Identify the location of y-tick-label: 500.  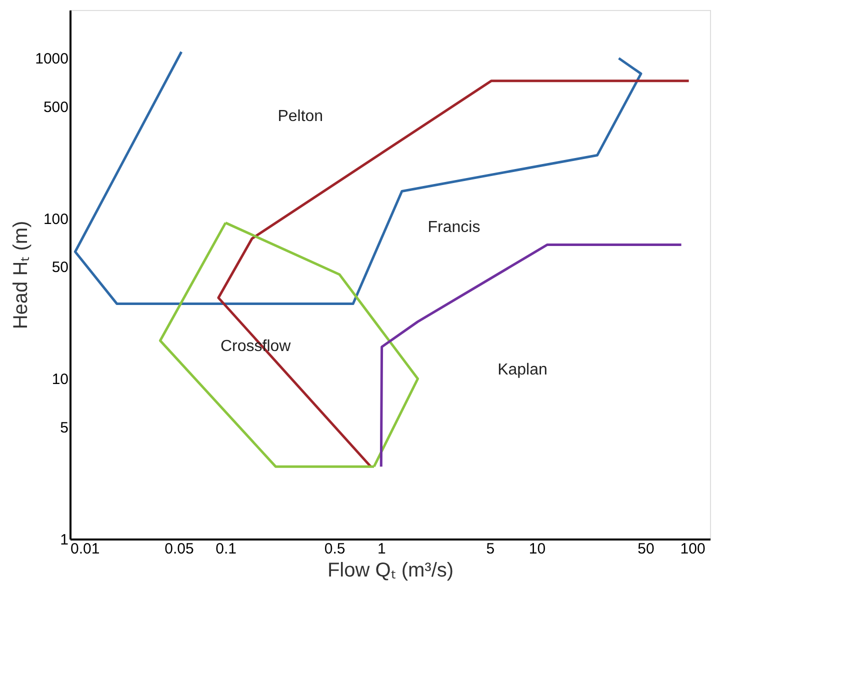
(55, 107).